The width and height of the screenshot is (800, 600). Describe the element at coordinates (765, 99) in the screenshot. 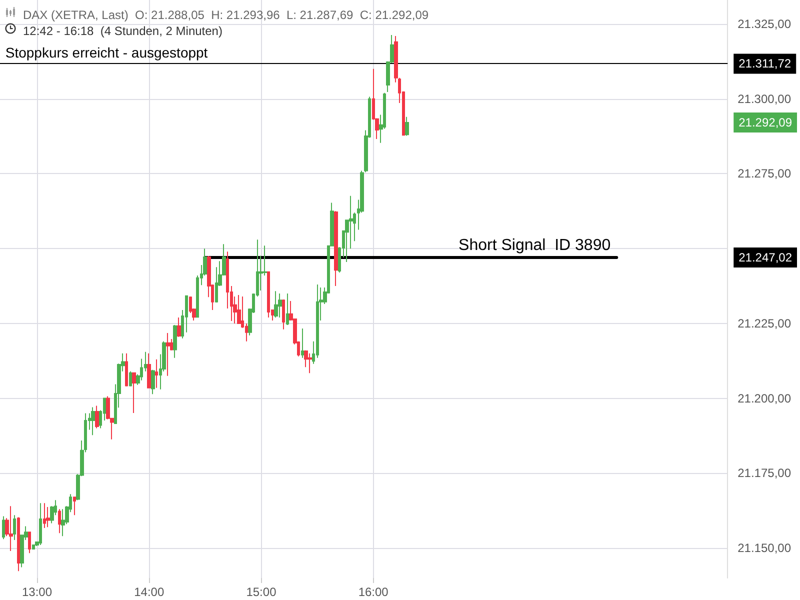

I see `y-tick-label: 21.300,00` at that location.